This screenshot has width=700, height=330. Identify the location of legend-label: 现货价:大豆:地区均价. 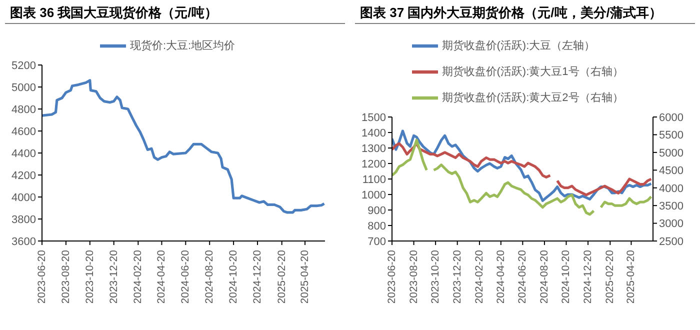
(183, 46).